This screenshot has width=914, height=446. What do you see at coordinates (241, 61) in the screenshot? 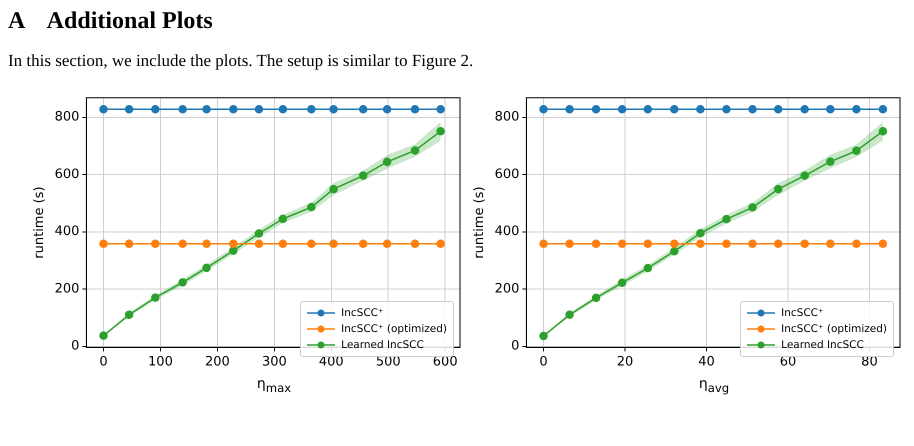
I see `chart-subtitle: In this section, we include the plots. The setup is similar to Figure 2.` at bounding box center [241, 61].